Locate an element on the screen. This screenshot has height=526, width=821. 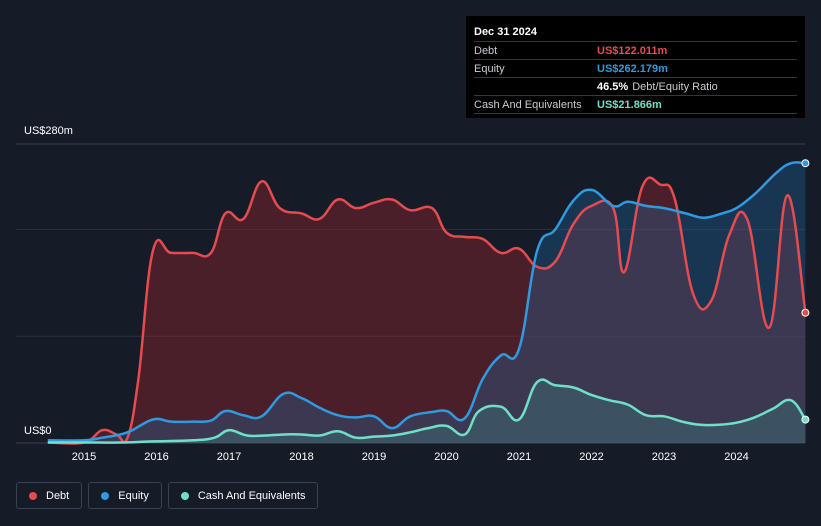
legend: Debt Equity Cash And Equivalents is located at coordinates (167, 495).